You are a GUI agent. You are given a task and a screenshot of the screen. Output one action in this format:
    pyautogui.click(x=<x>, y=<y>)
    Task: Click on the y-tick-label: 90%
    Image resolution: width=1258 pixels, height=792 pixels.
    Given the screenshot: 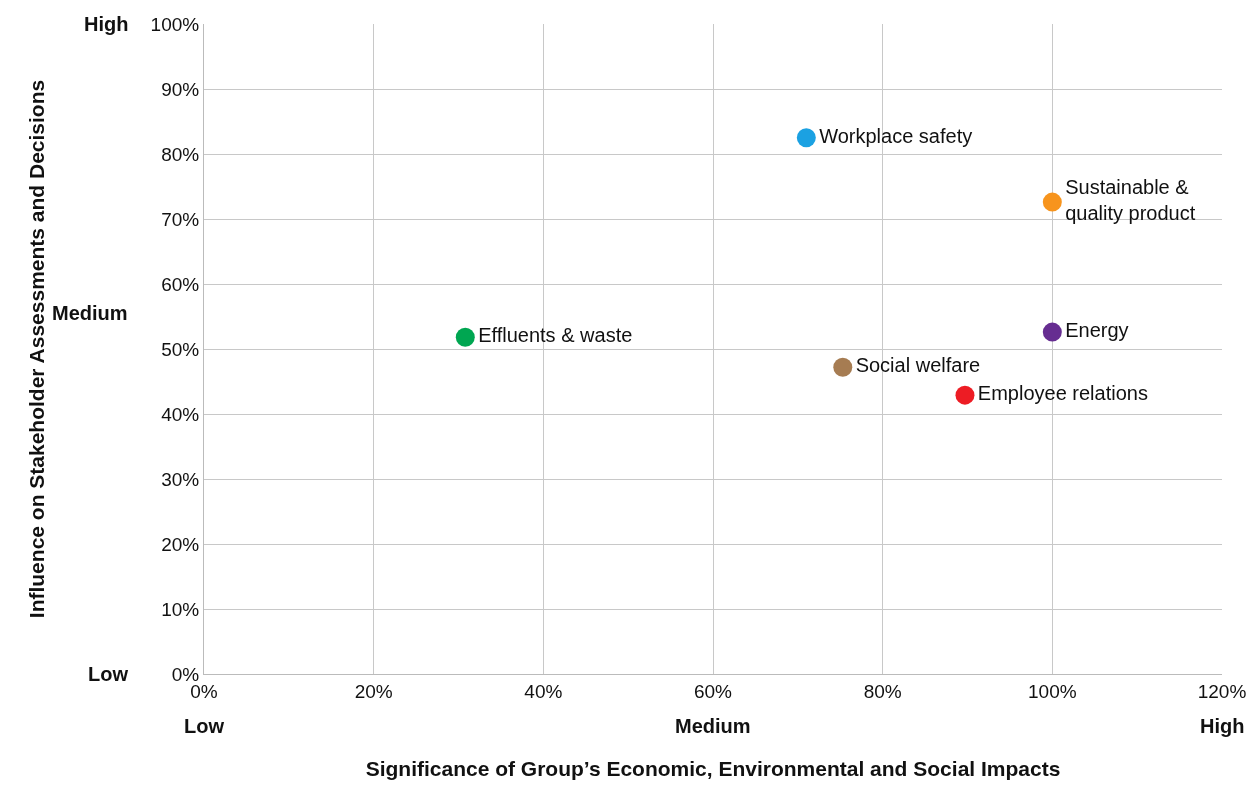 What is the action you would take?
    pyautogui.click(x=180, y=89)
    